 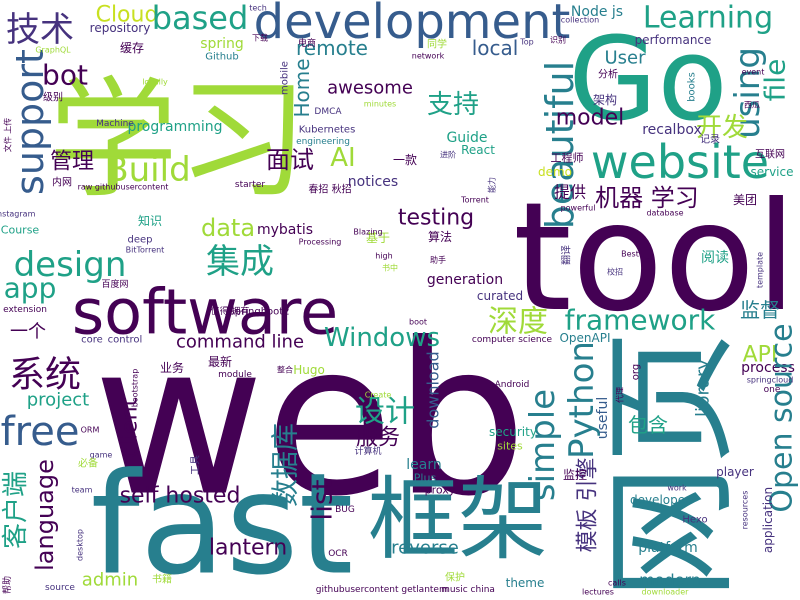 What do you see at coordinates (323, 142) in the screenshot?
I see `word: engineering` at bounding box center [323, 142].